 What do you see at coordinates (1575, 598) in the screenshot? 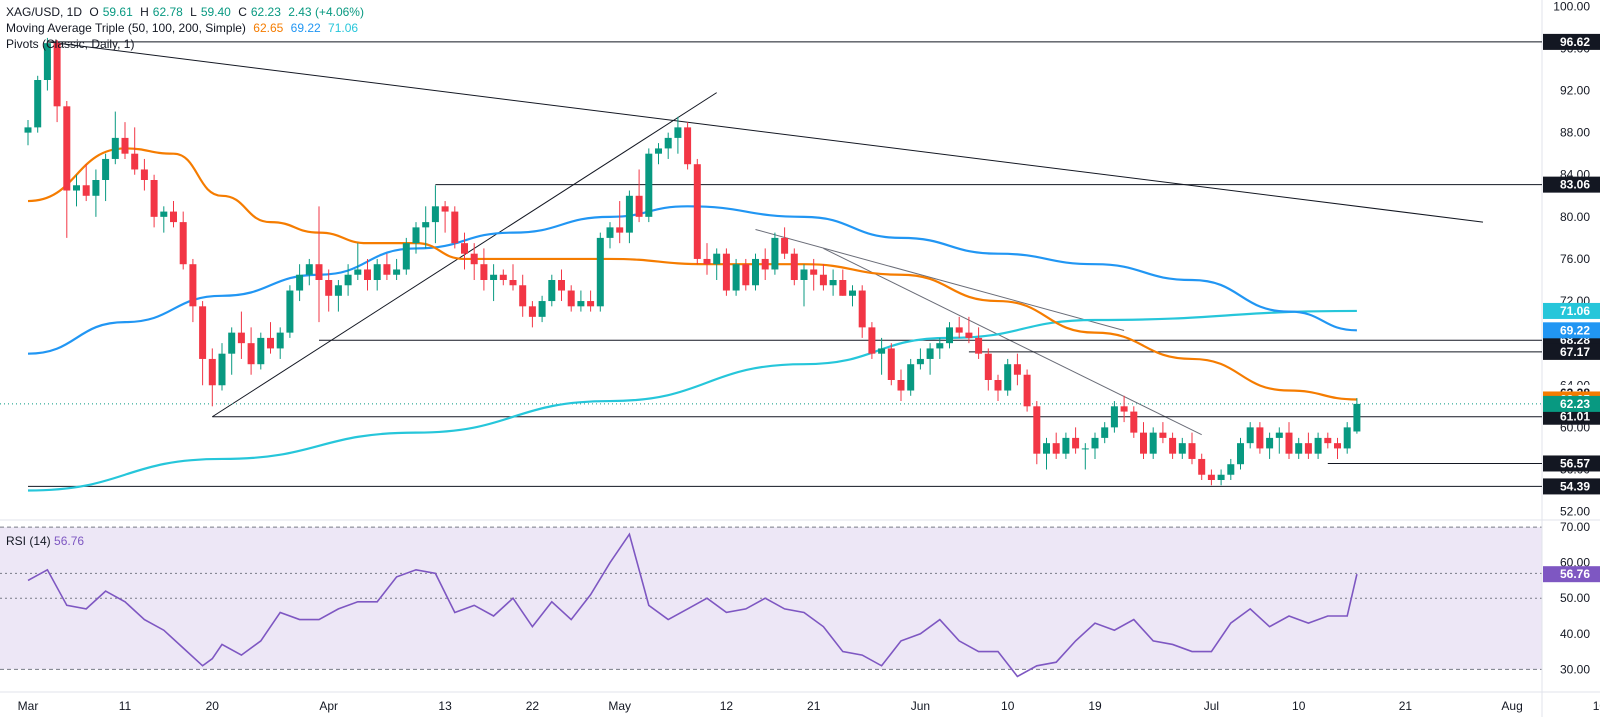
I see `rsi-tick-label: 50.00` at bounding box center [1575, 598].